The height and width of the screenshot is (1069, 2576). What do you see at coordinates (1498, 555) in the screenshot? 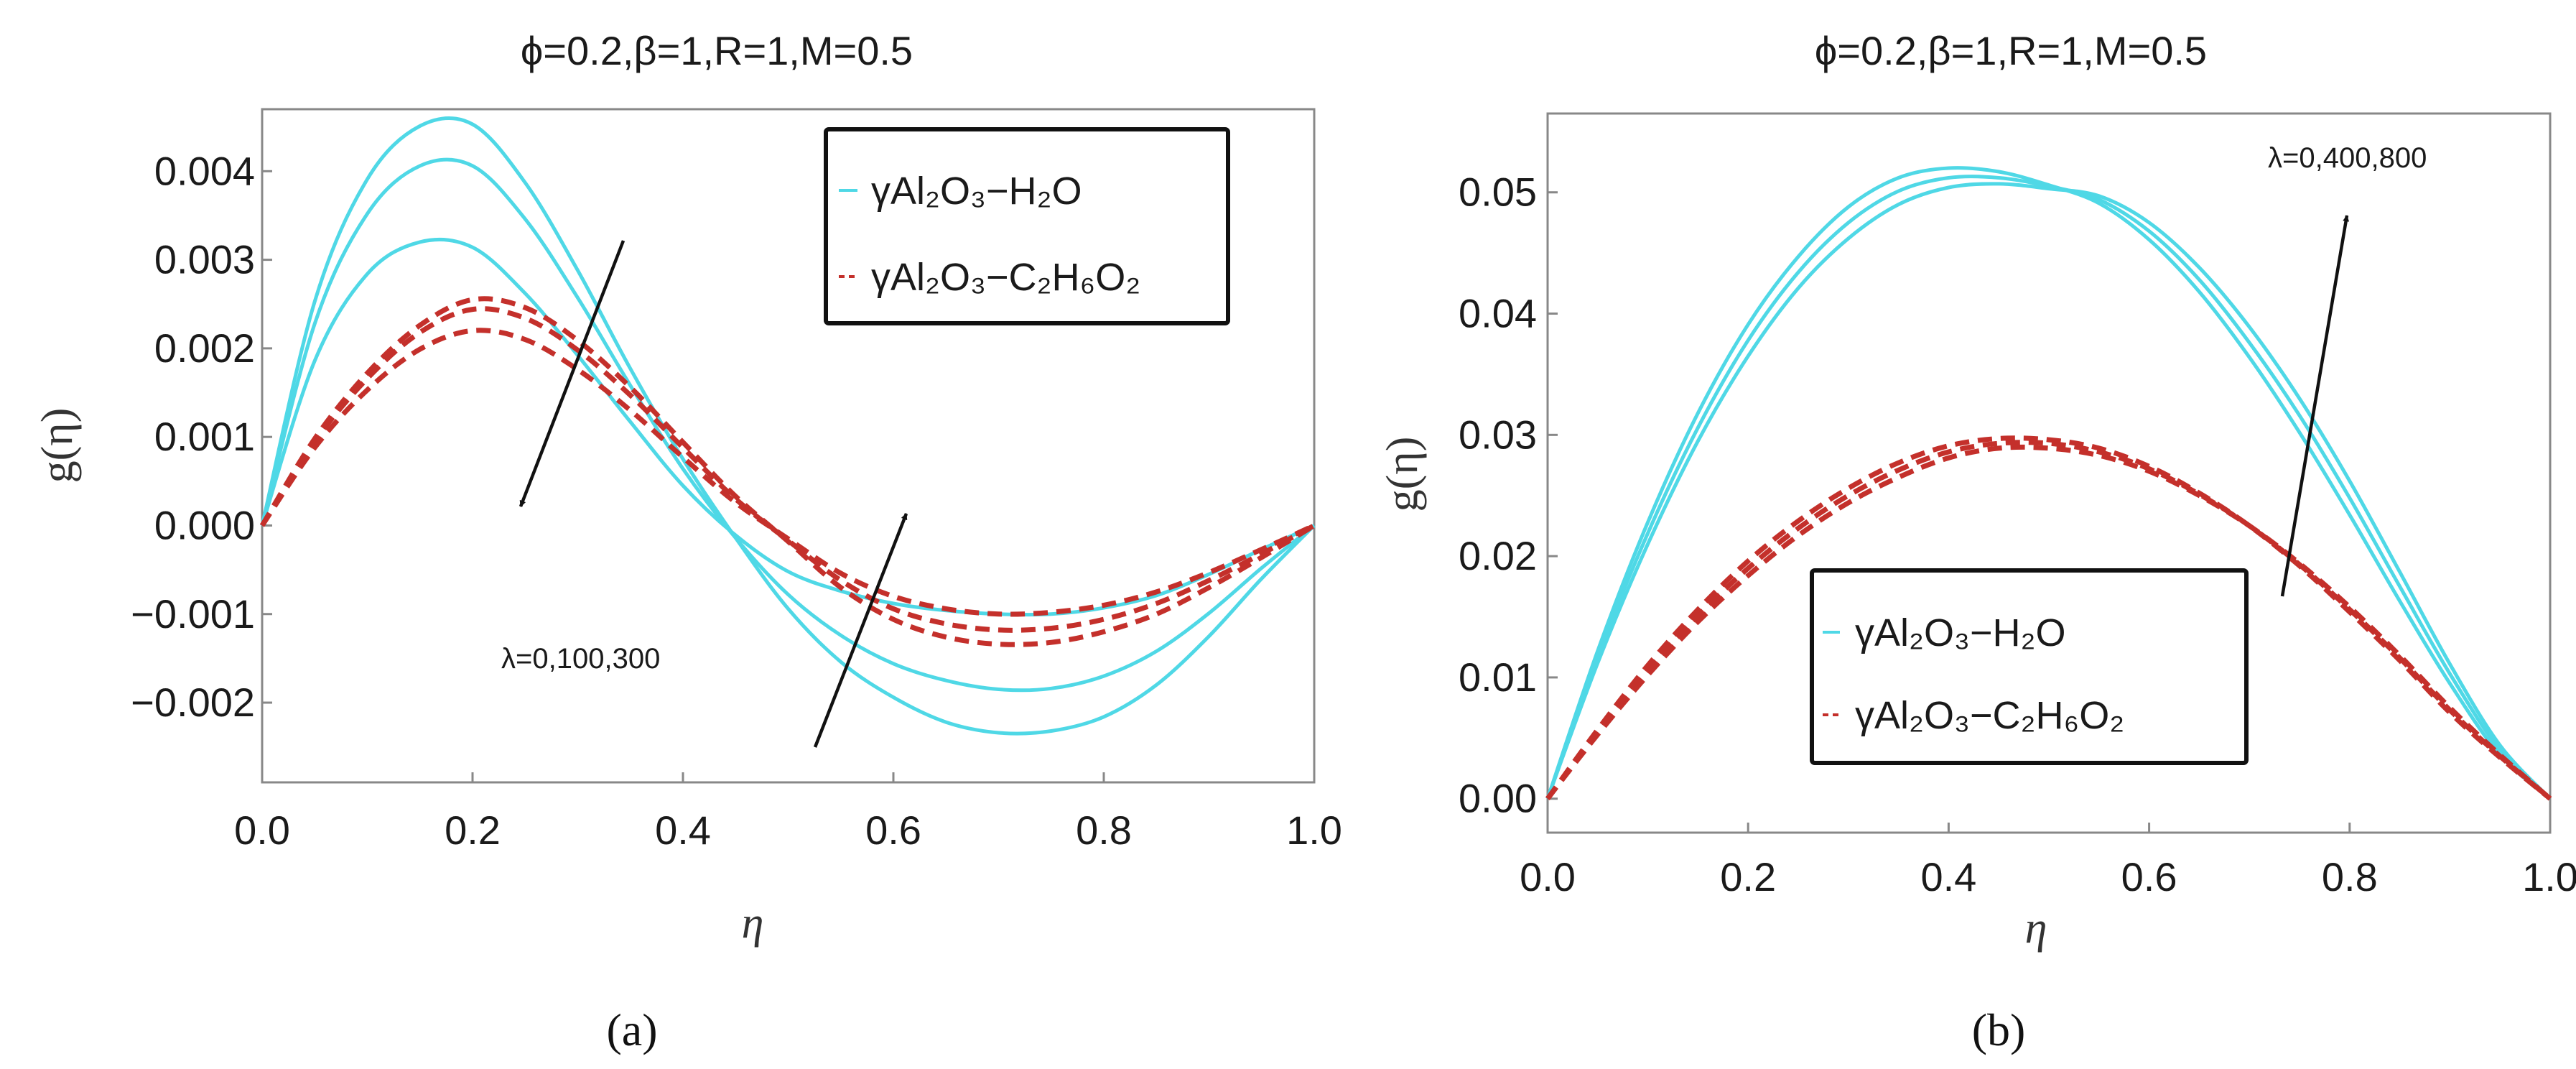
I see `y-tick-label: 0.02` at bounding box center [1498, 555].